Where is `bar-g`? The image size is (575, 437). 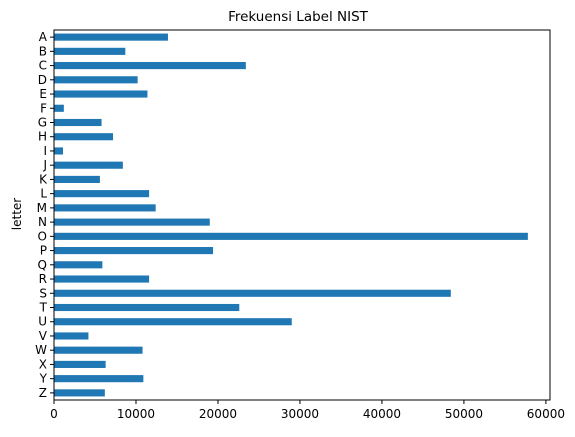 bar-g is located at coordinates (78, 122).